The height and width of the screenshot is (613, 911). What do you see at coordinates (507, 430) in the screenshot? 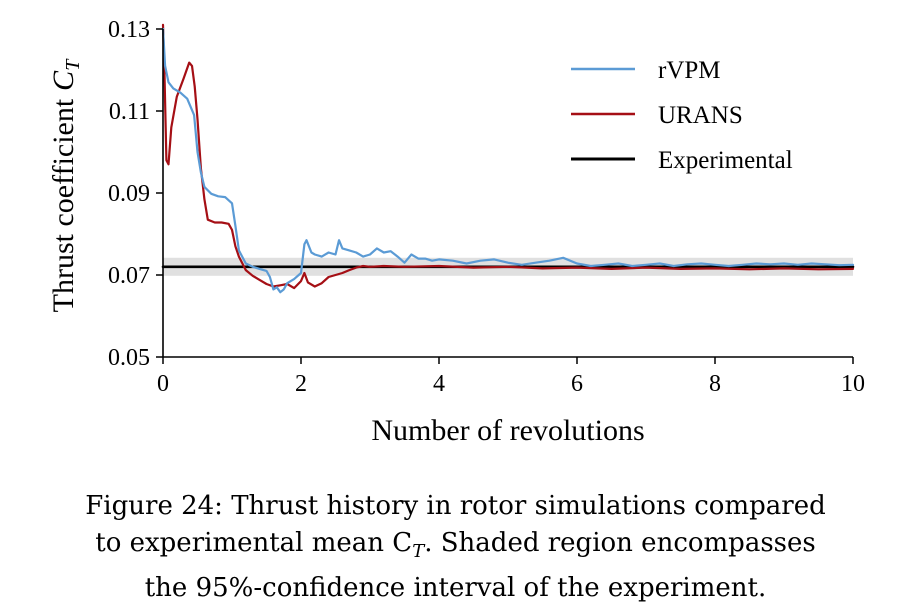
I see `x-axis-title: Number of revolutions` at bounding box center [507, 430].